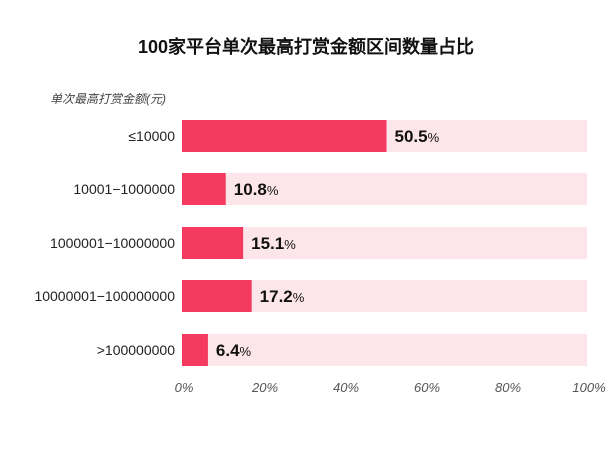 This screenshot has height=449, width=612. What do you see at coordinates (273, 243) in the screenshot?
I see `data-label: 15.1%` at bounding box center [273, 243].